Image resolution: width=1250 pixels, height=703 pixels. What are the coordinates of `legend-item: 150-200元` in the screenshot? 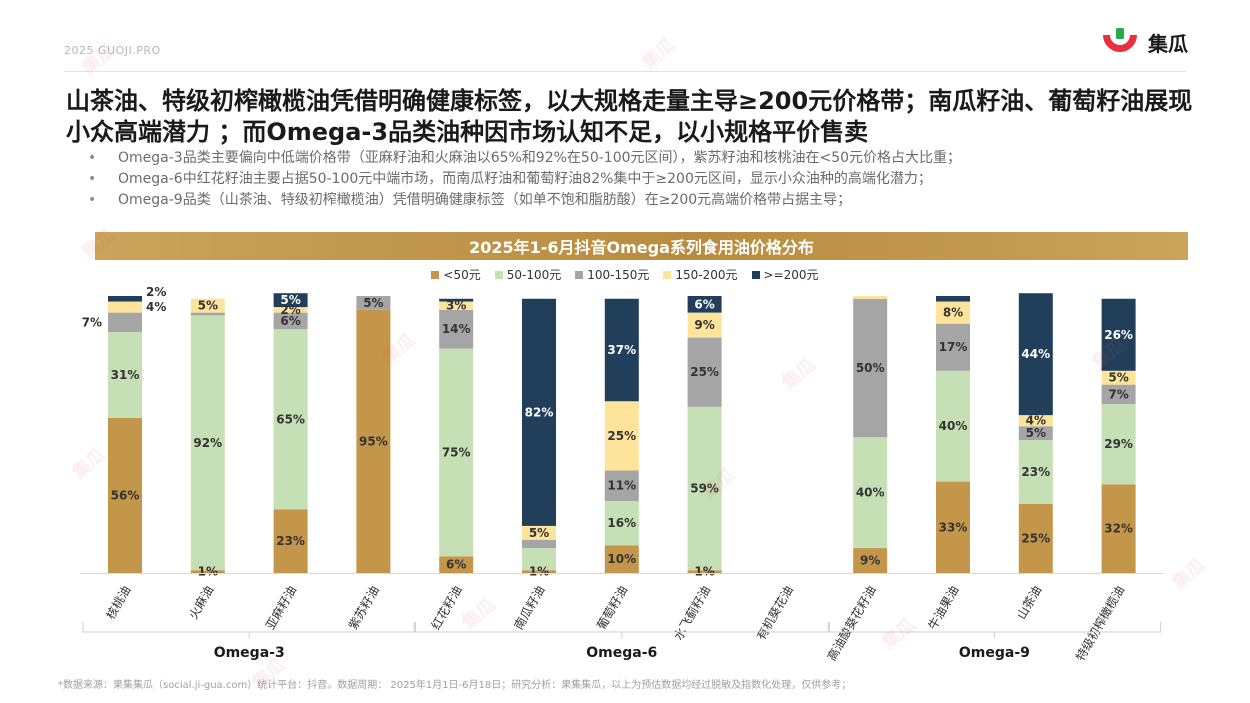 It's located at (700, 274).